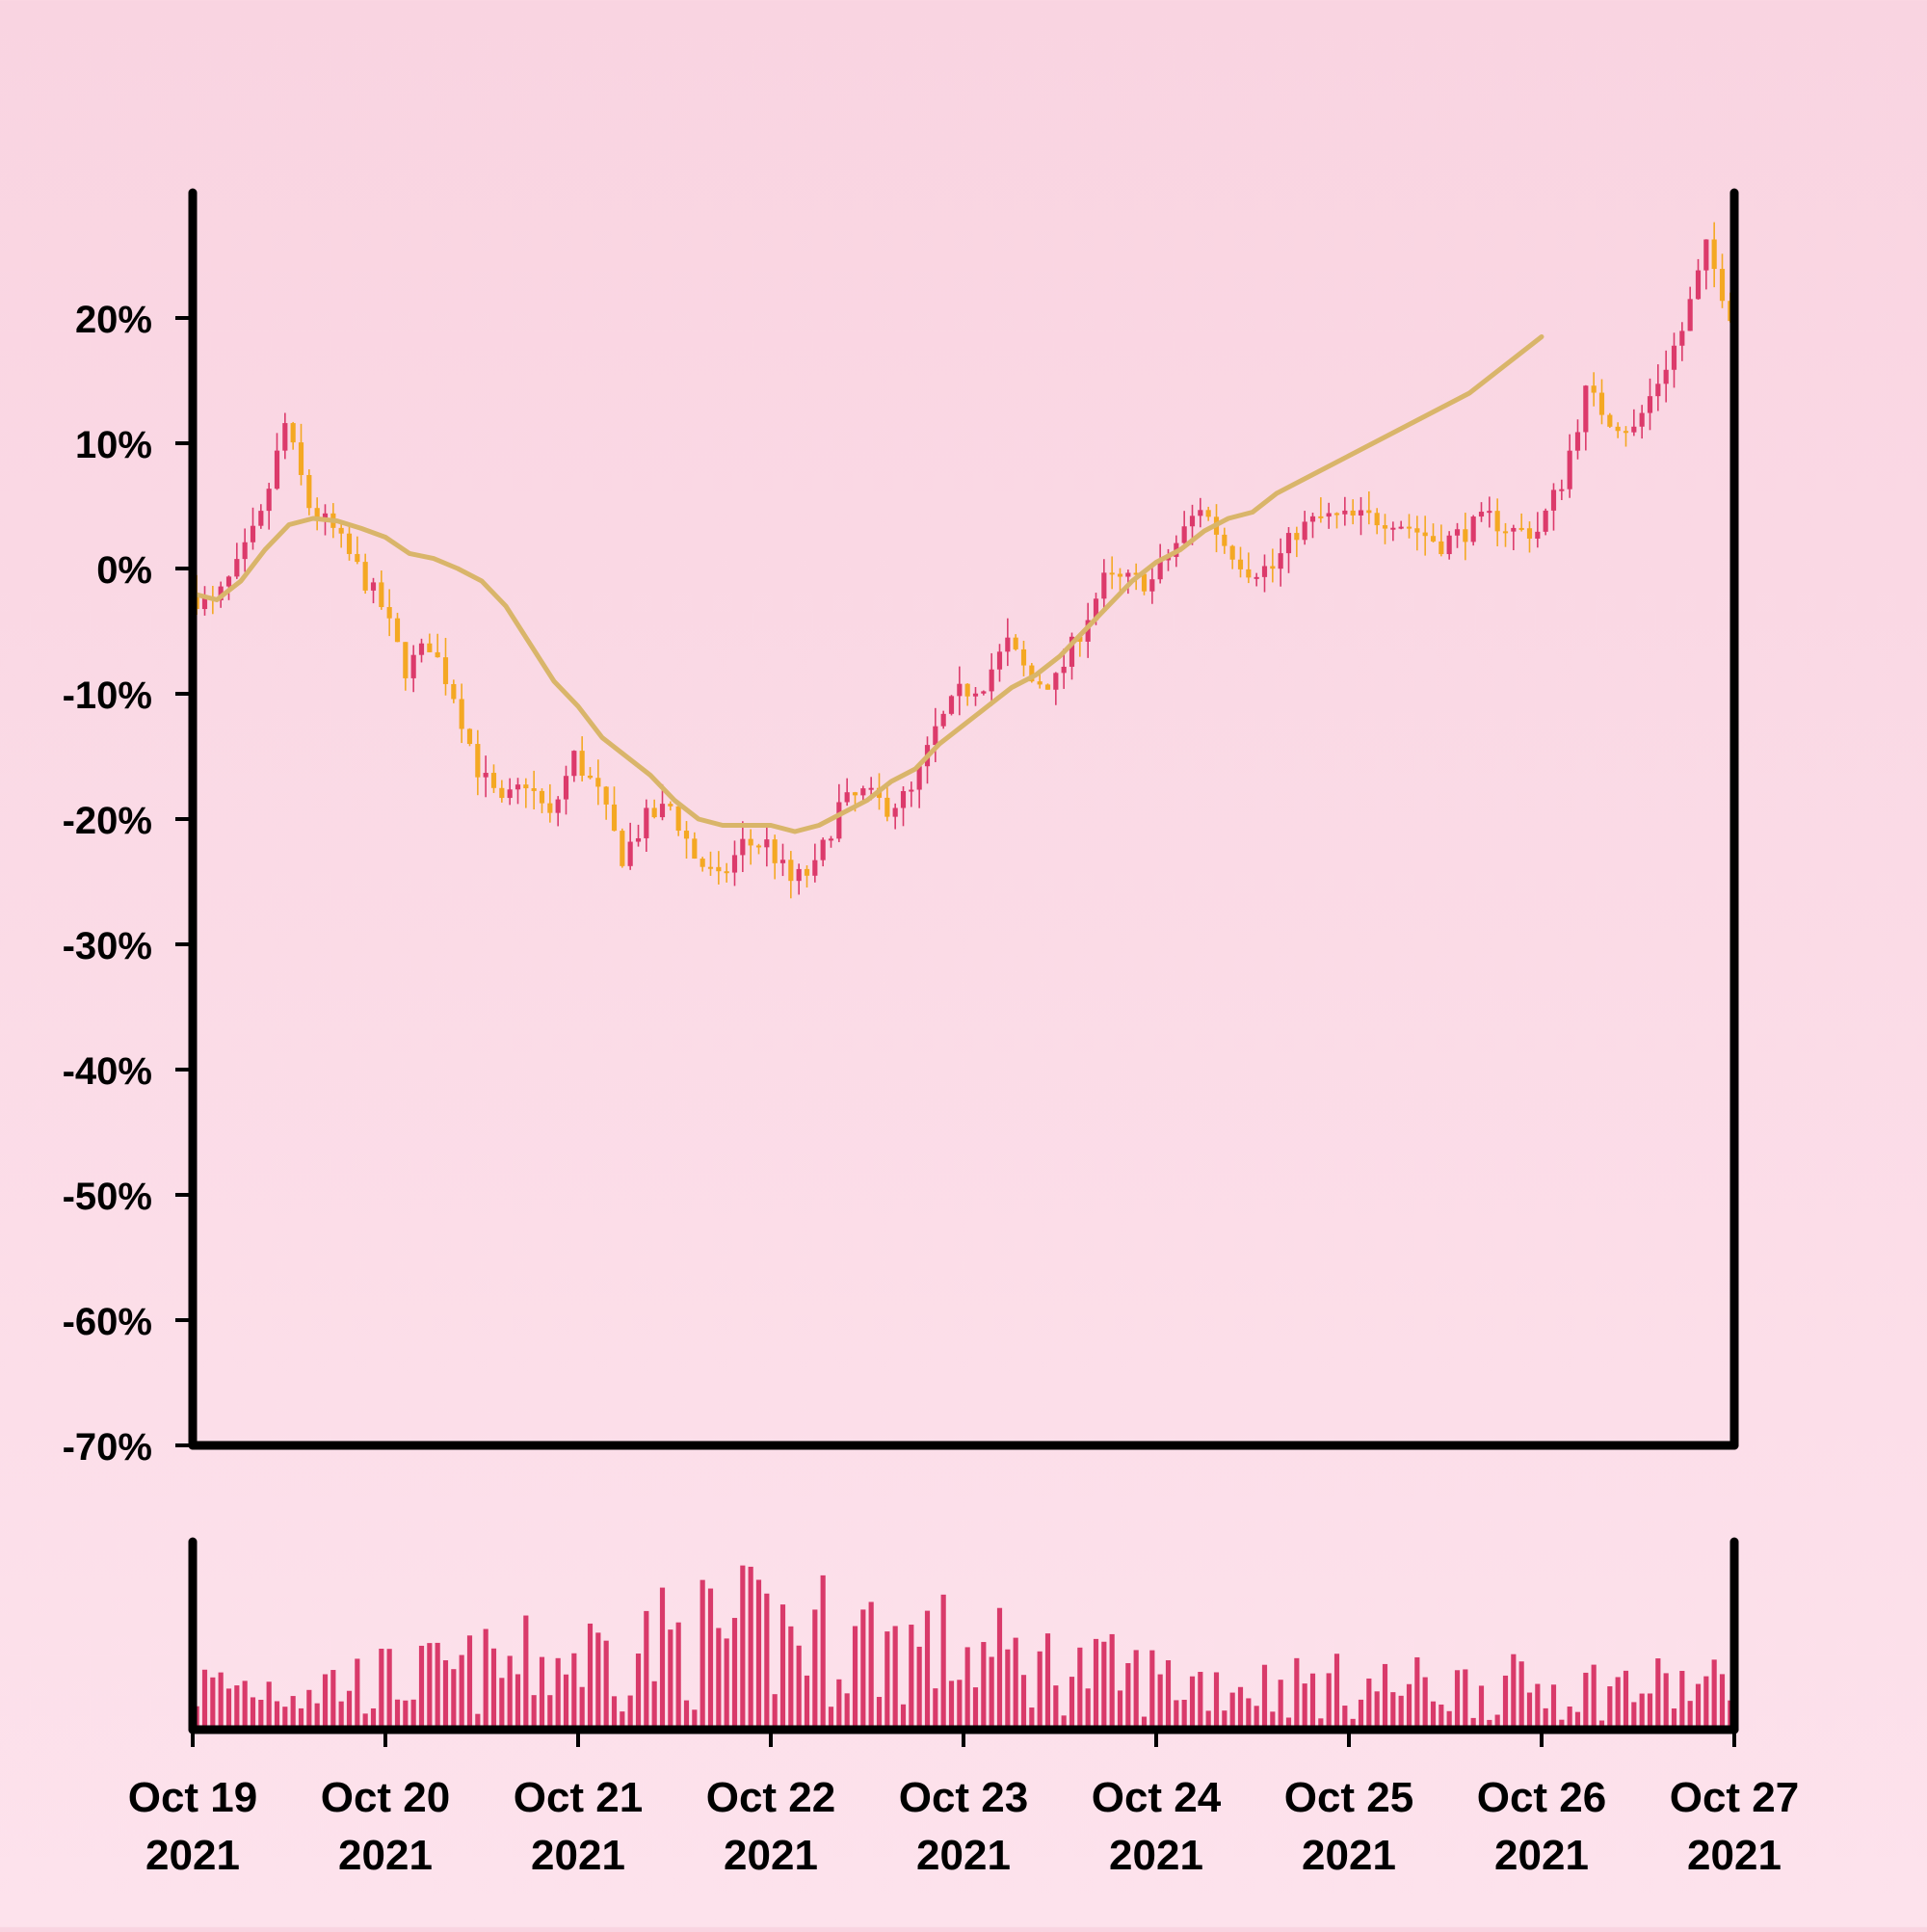 This screenshot has width=1927, height=1932. I want to click on x-tick-label: Oct 24, so click(1157, 1797).